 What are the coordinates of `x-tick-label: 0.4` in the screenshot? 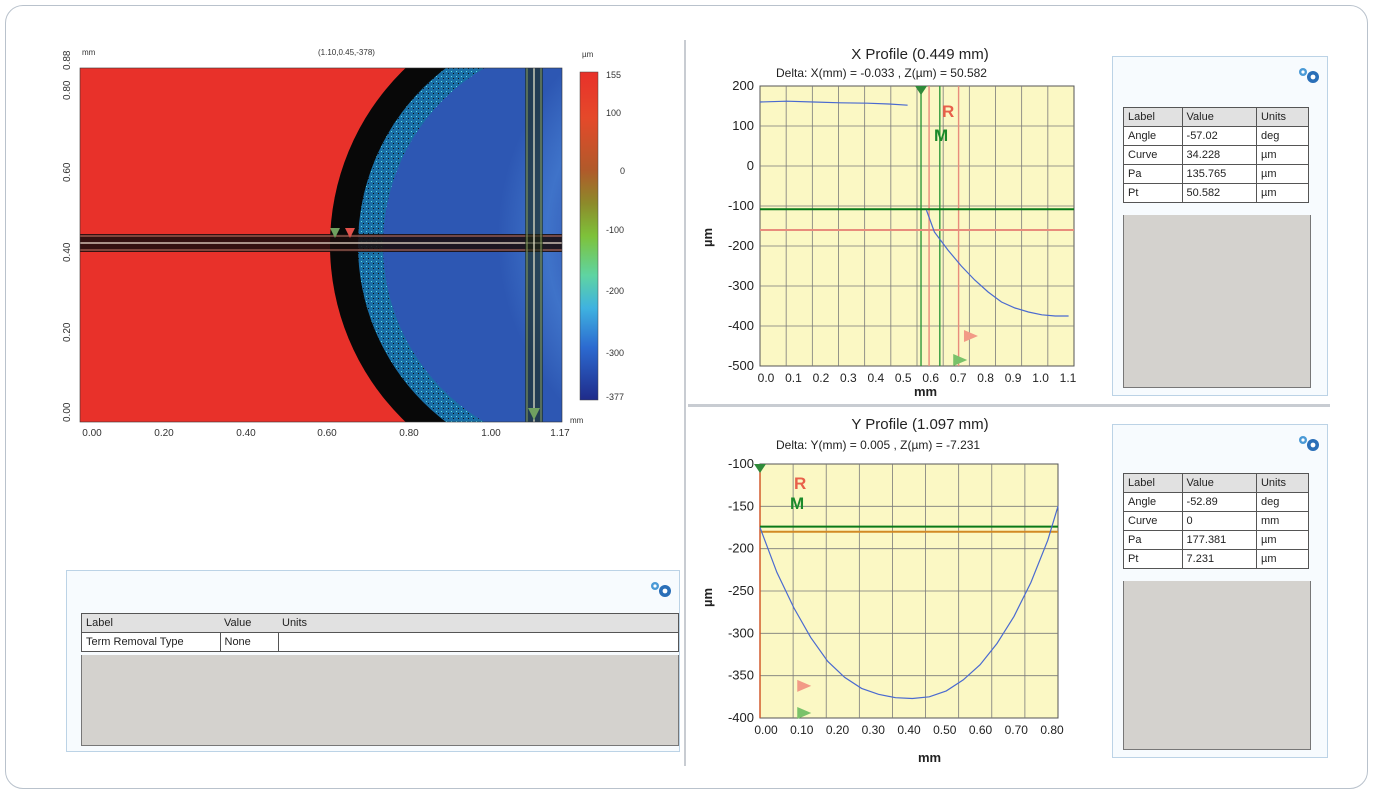 It's located at (875, 378).